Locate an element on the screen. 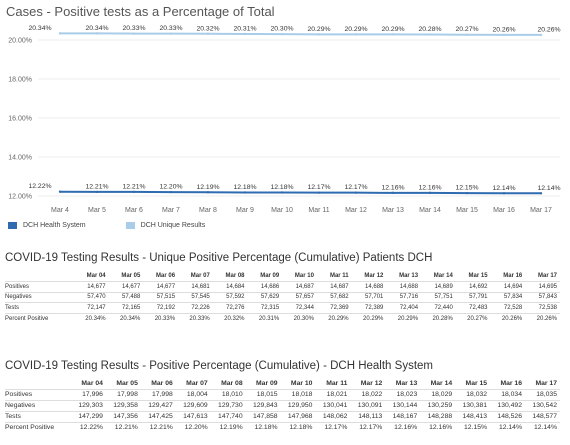 The height and width of the screenshot is (445, 570). x-tick-label: Mar 4 is located at coordinates (60, 210).